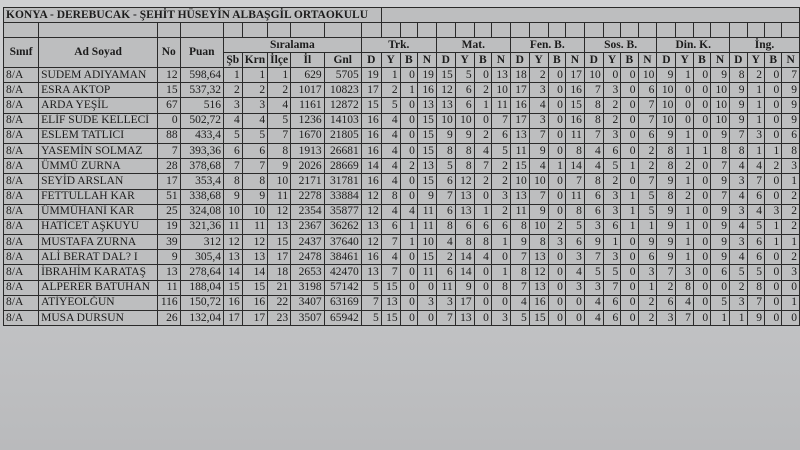 The height and width of the screenshot is (450, 800). Describe the element at coordinates (255, 272) in the screenshot. I see `cell-krn: 14` at that location.